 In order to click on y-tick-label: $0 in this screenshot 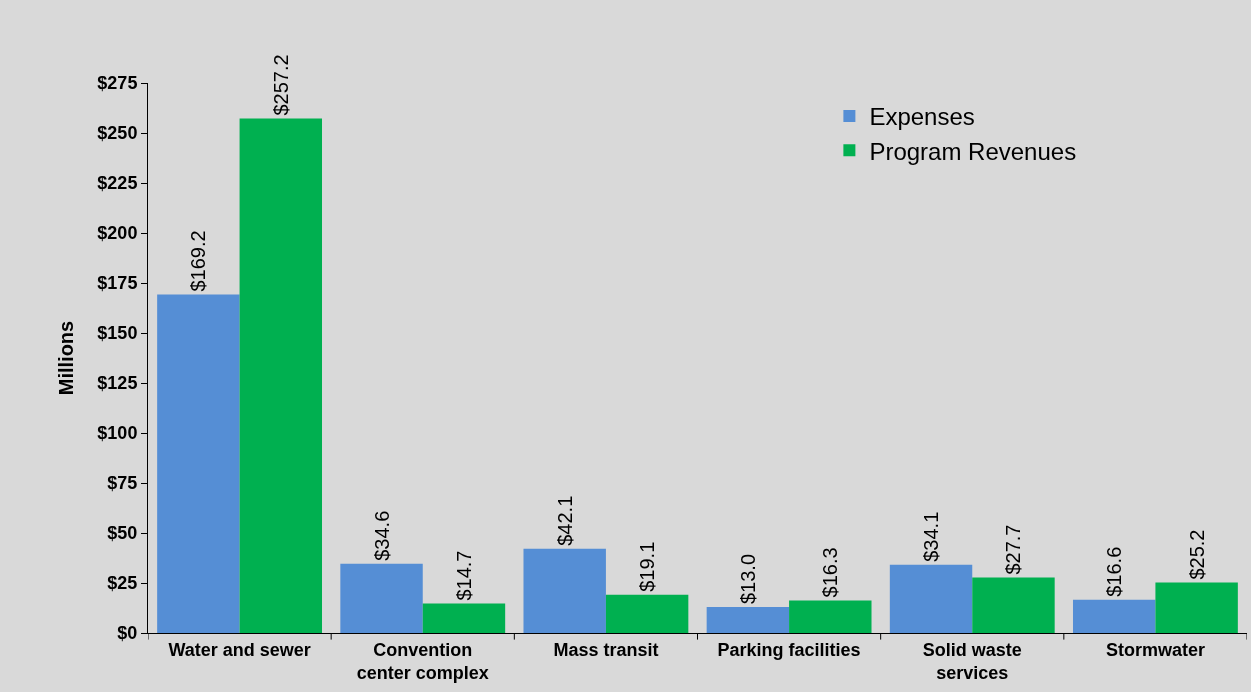, I will do `click(127, 633)`.